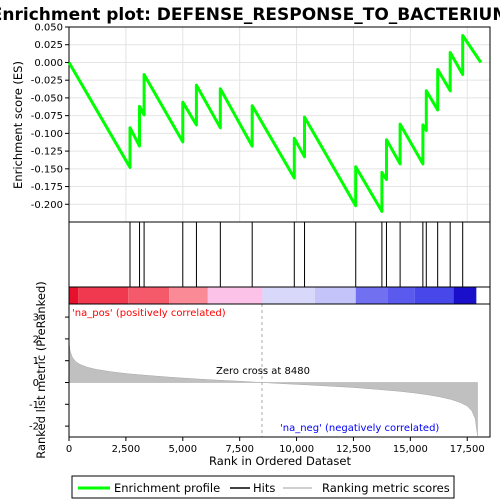  I want to click on es-y-tick-label: -0.100, so click(47, 134).